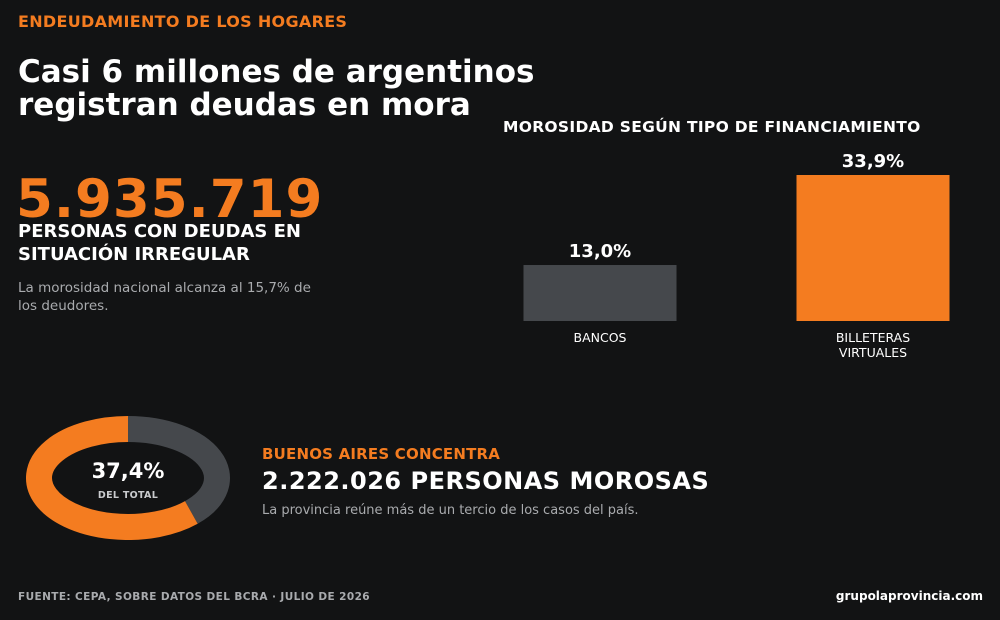 This screenshot has height=620, width=1000. What do you see at coordinates (128, 495) in the screenshot?
I see `donut-center-label: DEL TOTAL` at bounding box center [128, 495].